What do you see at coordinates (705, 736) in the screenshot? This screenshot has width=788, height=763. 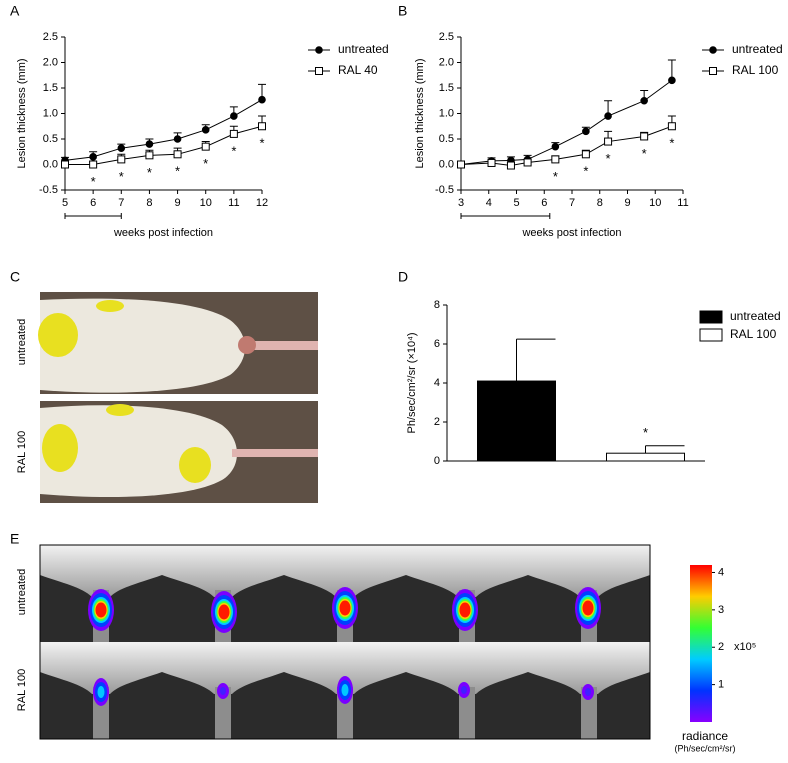 I see `colorbar-title: radiance` at bounding box center [705, 736].